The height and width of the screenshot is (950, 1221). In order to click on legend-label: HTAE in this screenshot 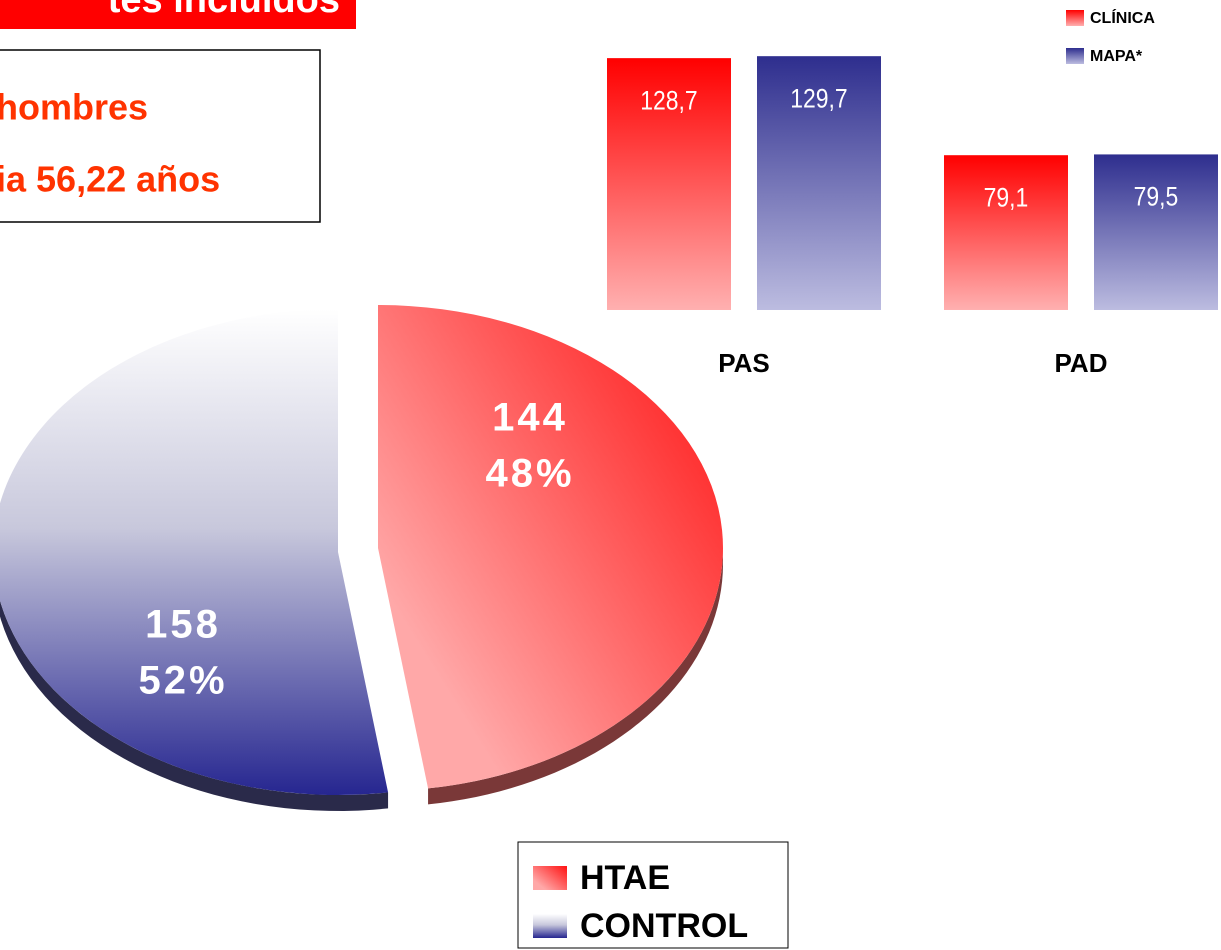, I will do `click(625, 878)`.